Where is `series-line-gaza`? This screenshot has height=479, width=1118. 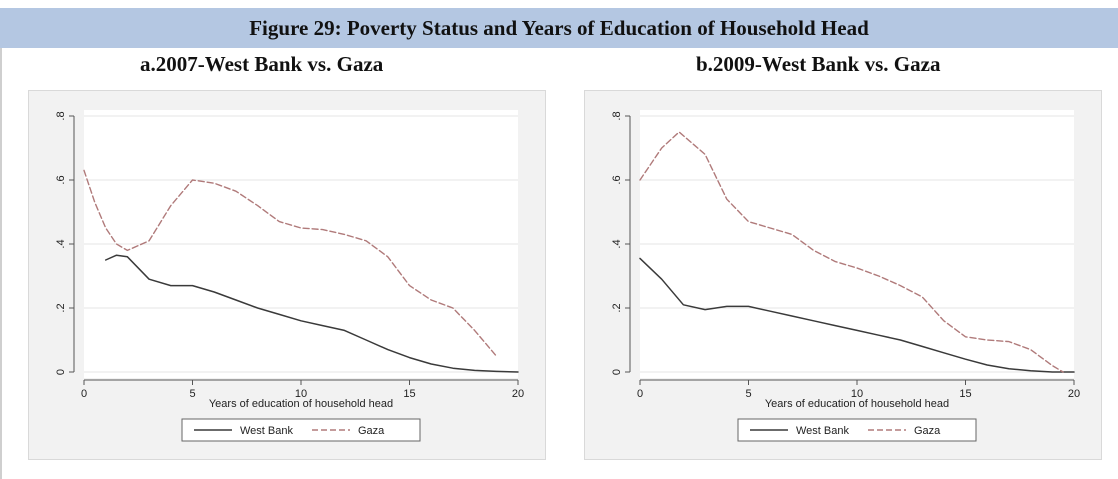 series-line-gaza is located at coordinates (290, 263).